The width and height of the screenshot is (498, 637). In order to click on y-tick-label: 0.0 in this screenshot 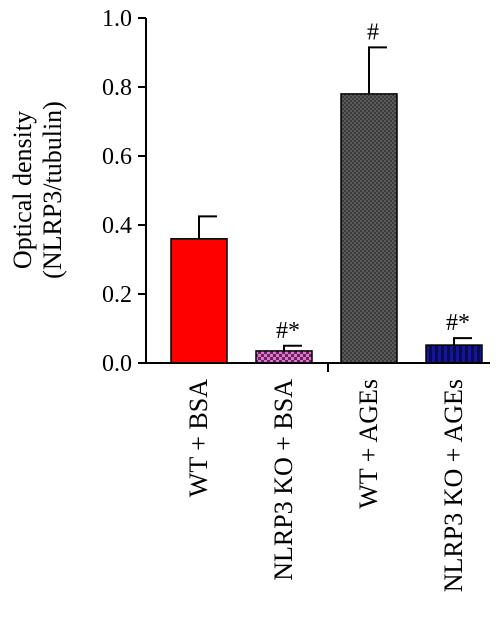, I will do `click(117, 364)`.